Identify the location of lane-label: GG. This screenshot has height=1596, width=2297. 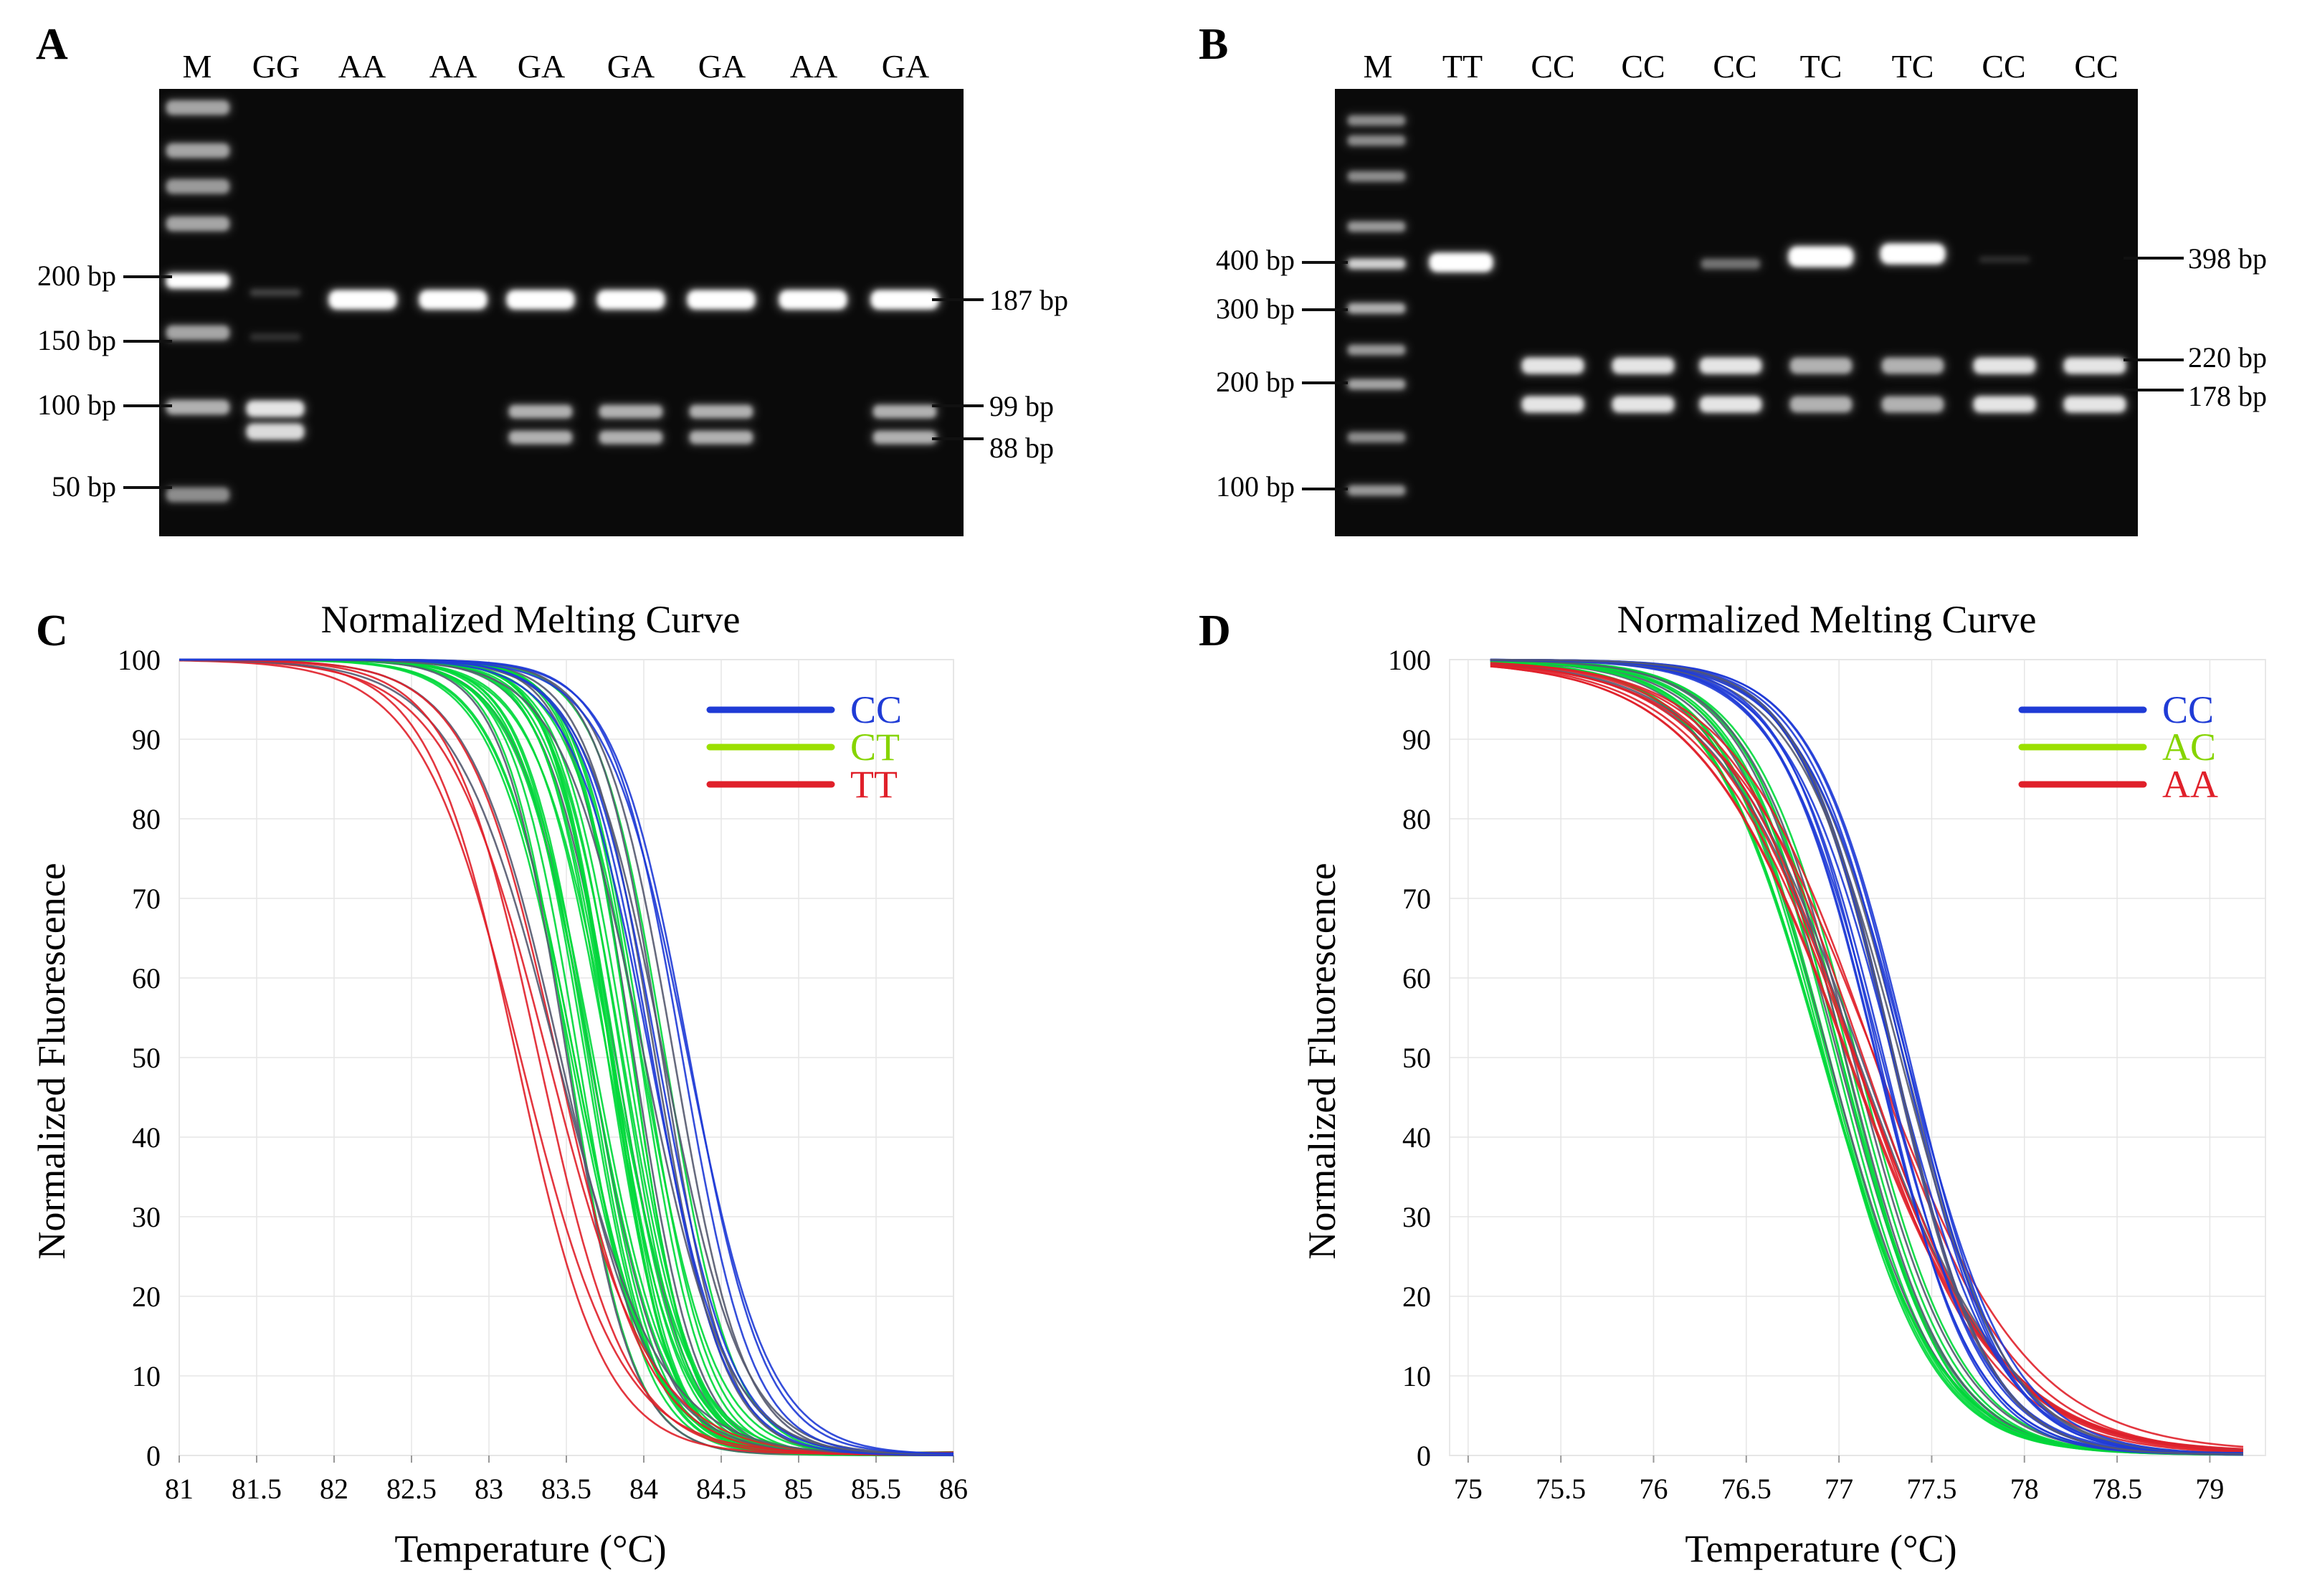
(276, 66).